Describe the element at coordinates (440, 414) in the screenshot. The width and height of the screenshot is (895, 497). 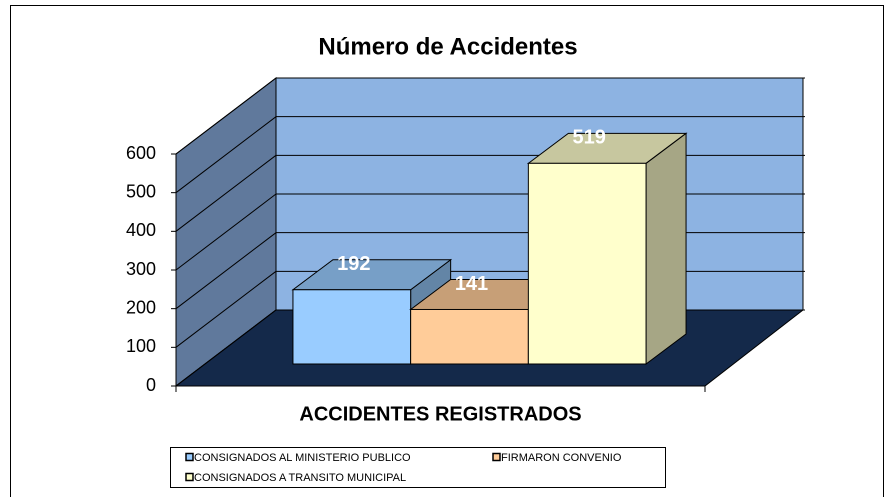
I see `x-tick-label: ACCIDENTES REGISTRADOS` at that location.